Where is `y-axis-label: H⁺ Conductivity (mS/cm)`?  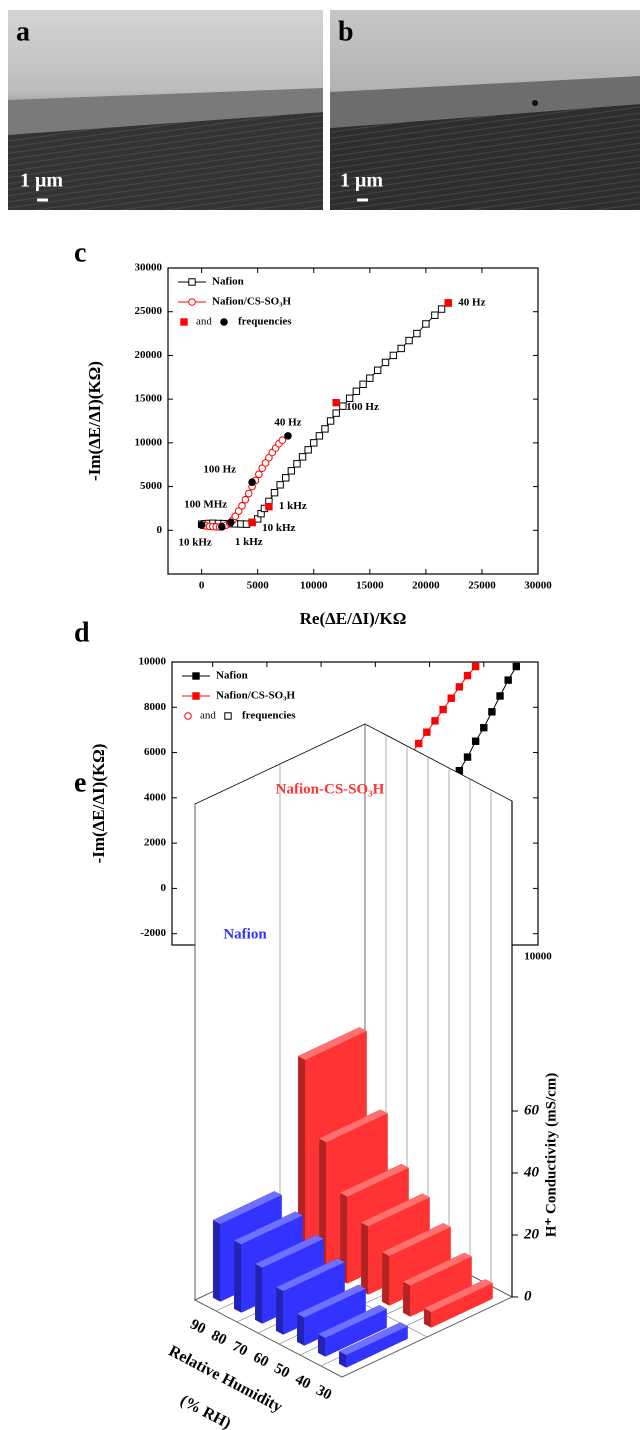 y-axis-label: H⁺ Conductivity (mS/cm) is located at coordinates (551, 1155).